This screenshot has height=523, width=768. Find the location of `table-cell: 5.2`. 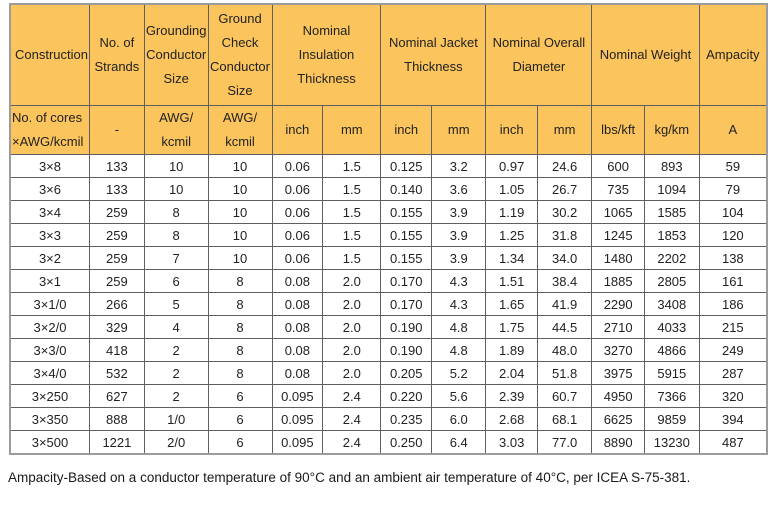

table-cell: 5.2 is located at coordinates (459, 373).